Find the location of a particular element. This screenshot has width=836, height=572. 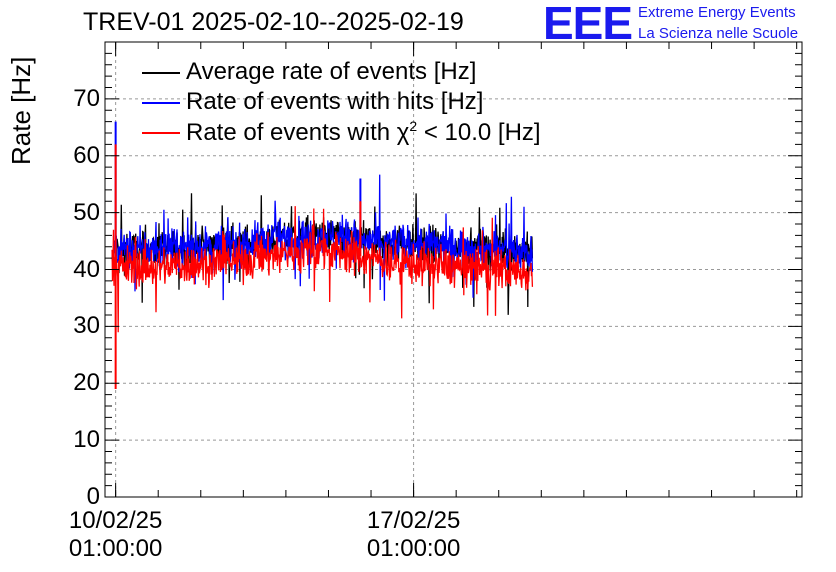

y-tick-label: 10 is located at coordinates (86, 440).